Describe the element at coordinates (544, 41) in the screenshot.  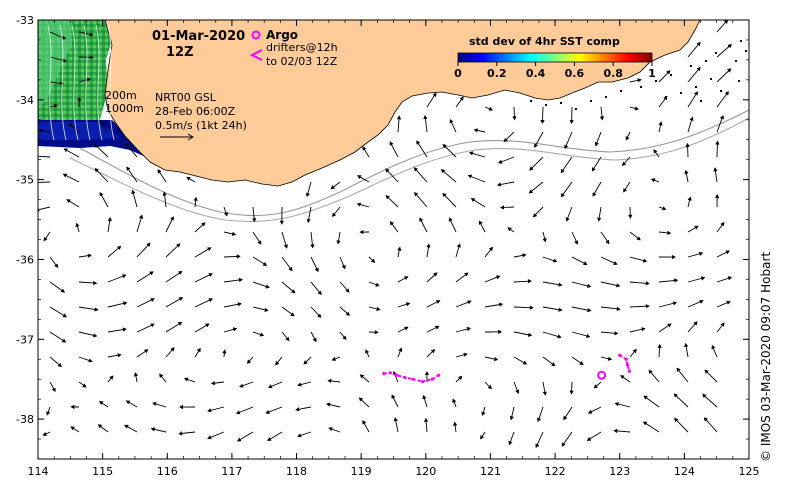
I see `colorbar-title: std dev of 4hr SST comp` at that location.